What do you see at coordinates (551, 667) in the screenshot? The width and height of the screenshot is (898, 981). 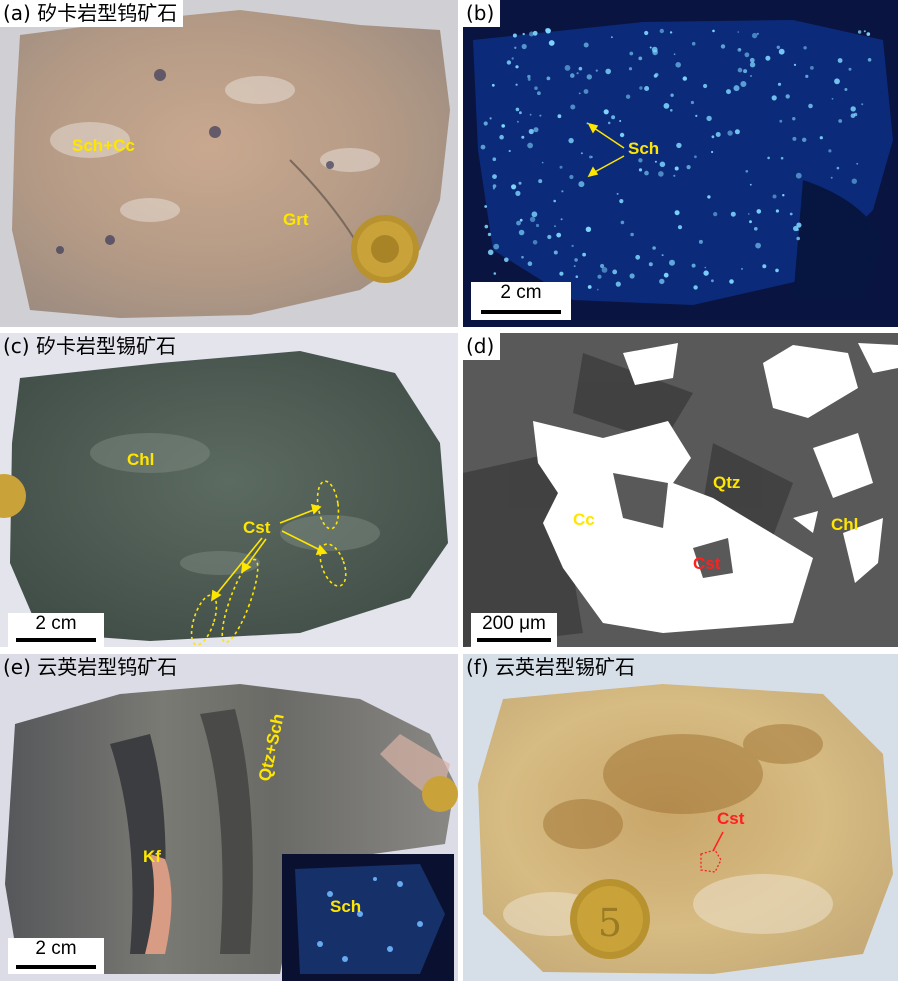 I see `panel-f-label: (f) 云英岩型锡矿石` at bounding box center [551, 667].